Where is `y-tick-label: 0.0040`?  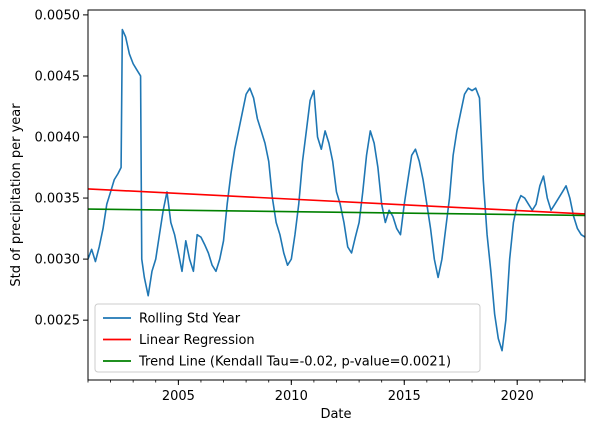
y-tick-label: 0.0040 is located at coordinates (58, 137).